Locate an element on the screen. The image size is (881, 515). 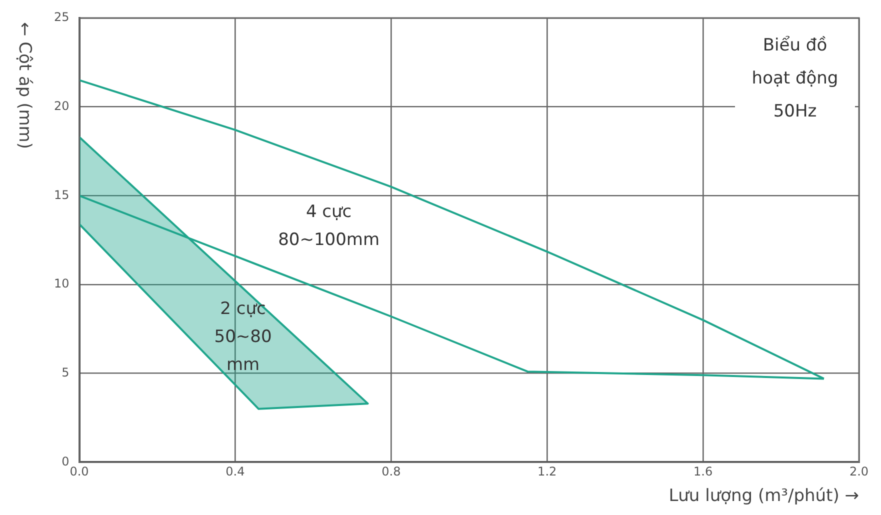
x-tick-label: 1.6 is located at coordinates (703, 471).